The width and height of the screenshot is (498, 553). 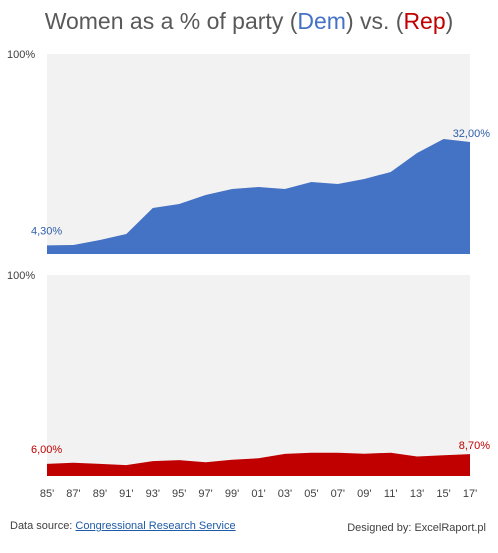 I want to click on x-tick-label: 09', so click(x=364, y=494).